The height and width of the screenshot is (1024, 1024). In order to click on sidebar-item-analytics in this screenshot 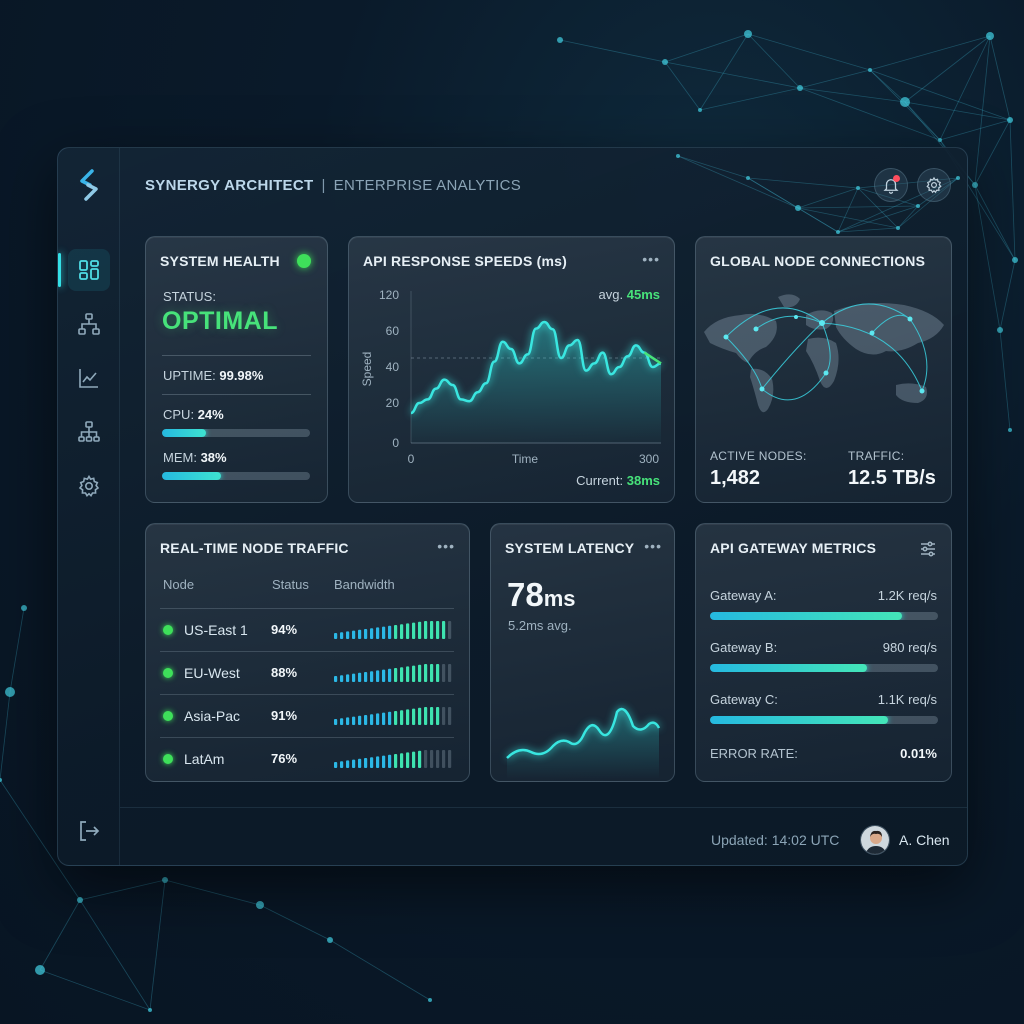, I will do `click(89, 378)`.